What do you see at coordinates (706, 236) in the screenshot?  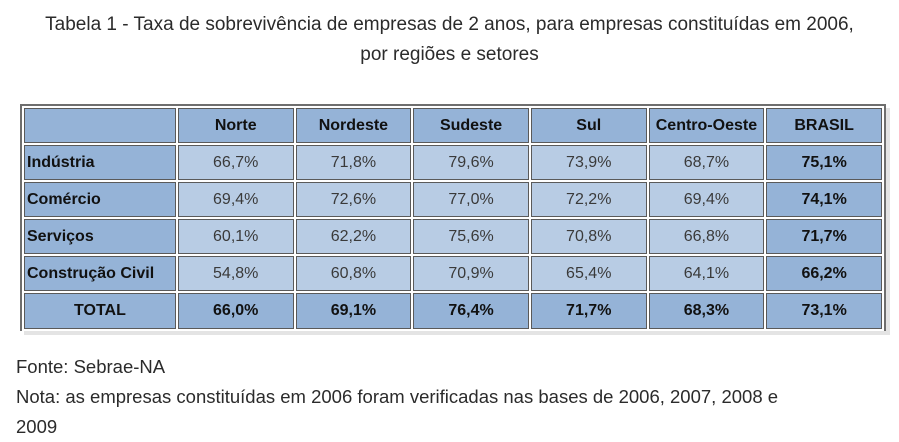 I see `table-cell: 66,8%` at bounding box center [706, 236].